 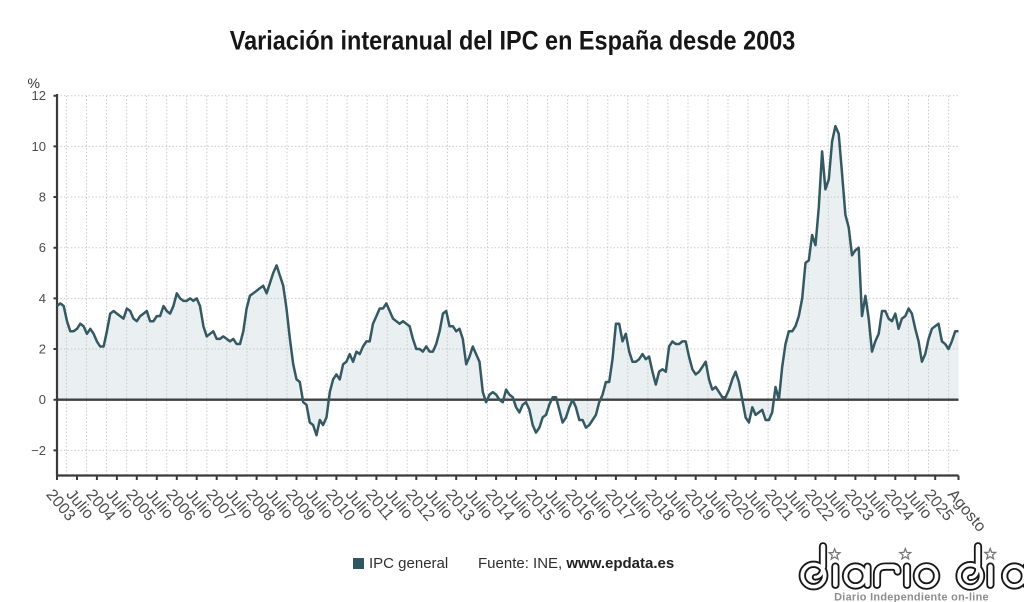 What do you see at coordinates (39, 146) in the screenshot?
I see `svg-text: 10` at bounding box center [39, 146].